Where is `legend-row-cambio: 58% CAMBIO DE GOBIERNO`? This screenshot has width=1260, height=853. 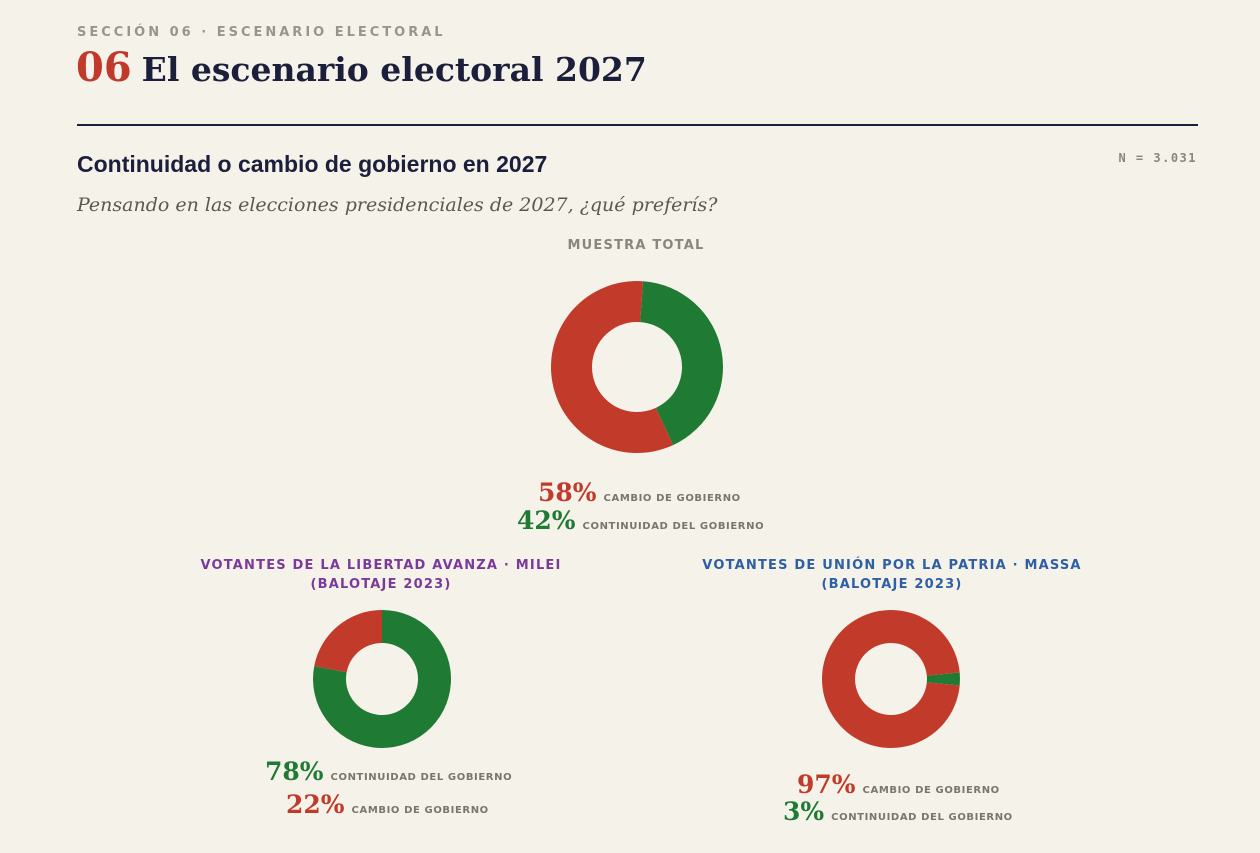
legend-row-cambio: 58% CAMBIO DE GOBIERNO is located at coordinates (639, 492).